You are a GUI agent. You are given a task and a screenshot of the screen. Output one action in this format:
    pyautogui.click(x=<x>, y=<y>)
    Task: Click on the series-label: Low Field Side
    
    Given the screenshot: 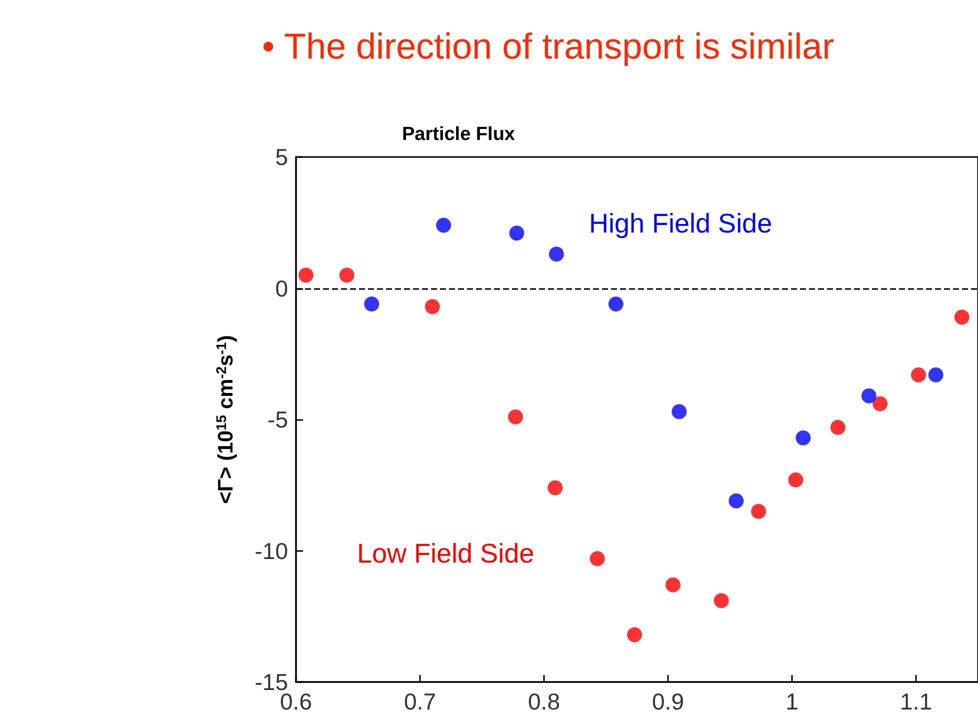 What is the action you would take?
    pyautogui.click(x=445, y=553)
    